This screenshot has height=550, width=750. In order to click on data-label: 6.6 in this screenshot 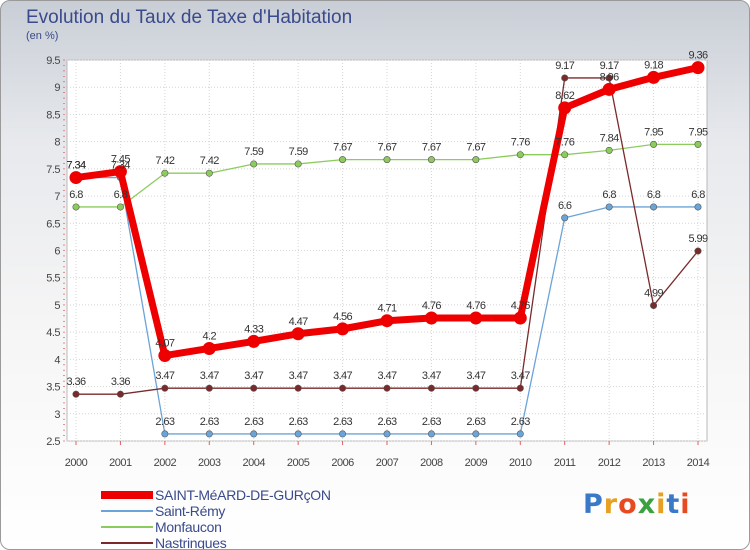, I will do `click(565, 206)`.